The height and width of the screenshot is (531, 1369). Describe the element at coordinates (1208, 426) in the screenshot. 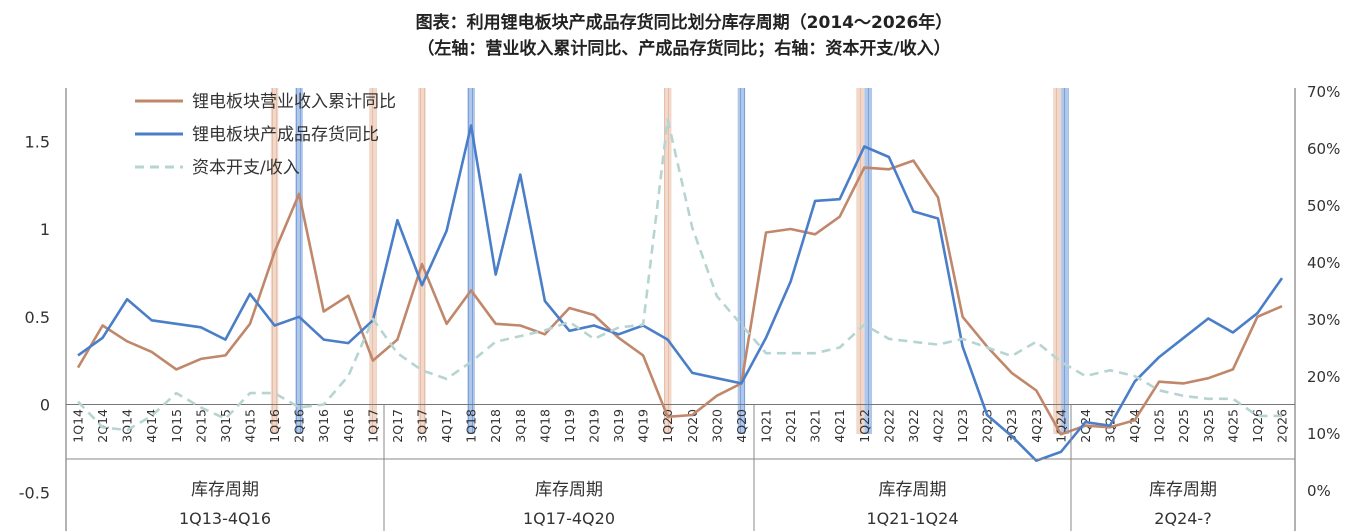

I see `x-tick-label: 3Q25` at that location.